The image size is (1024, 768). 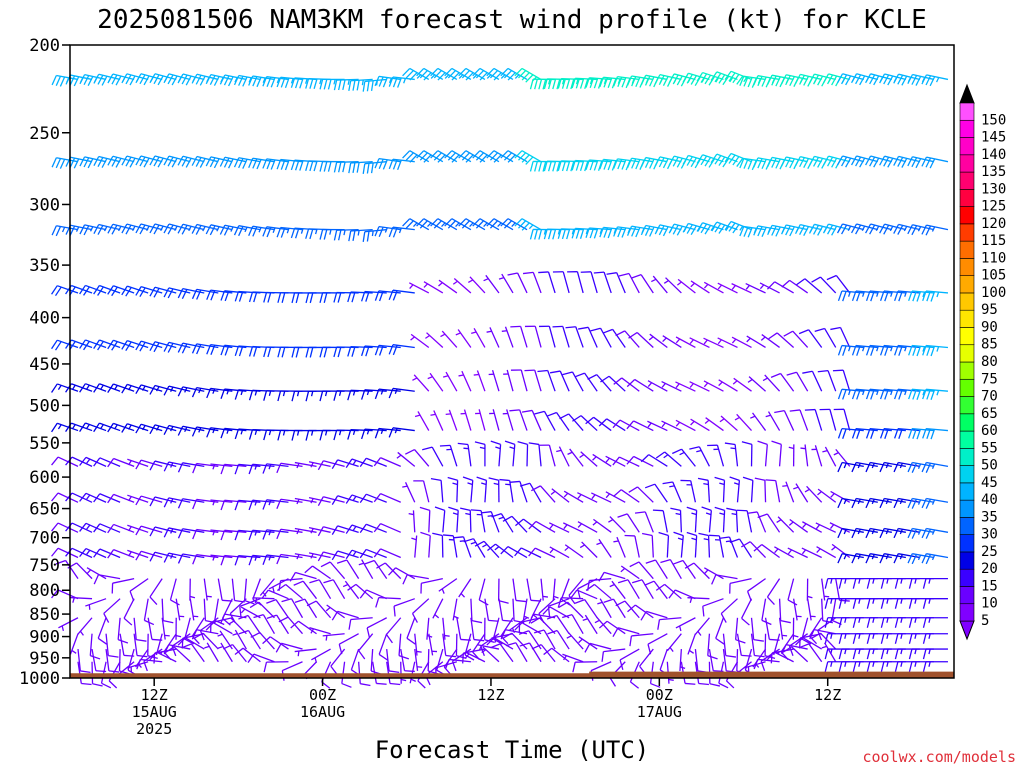 What do you see at coordinates (44, 319) in the screenshot?
I see `y-tick-label: 400` at bounding box center [44, 319].